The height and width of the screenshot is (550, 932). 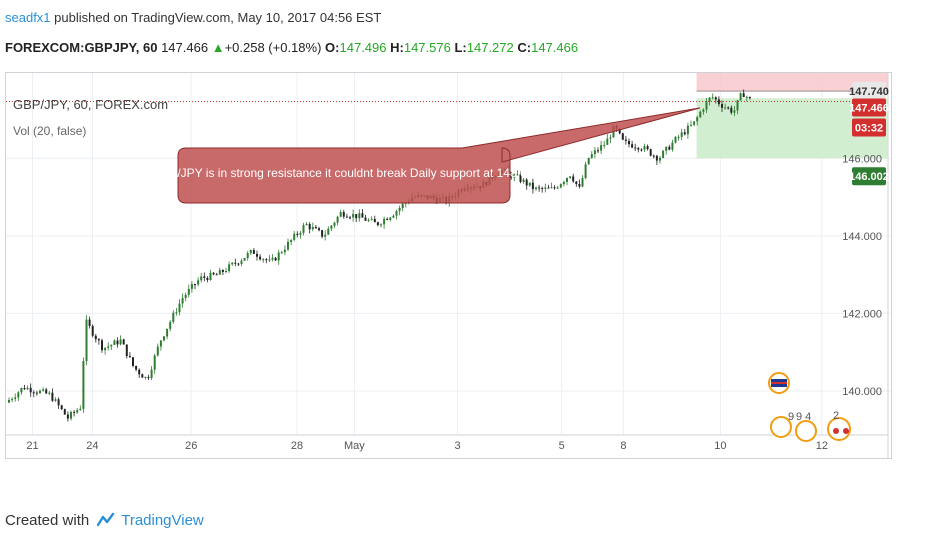 I want to click on high-label: H:, so click(x=397, y=47).